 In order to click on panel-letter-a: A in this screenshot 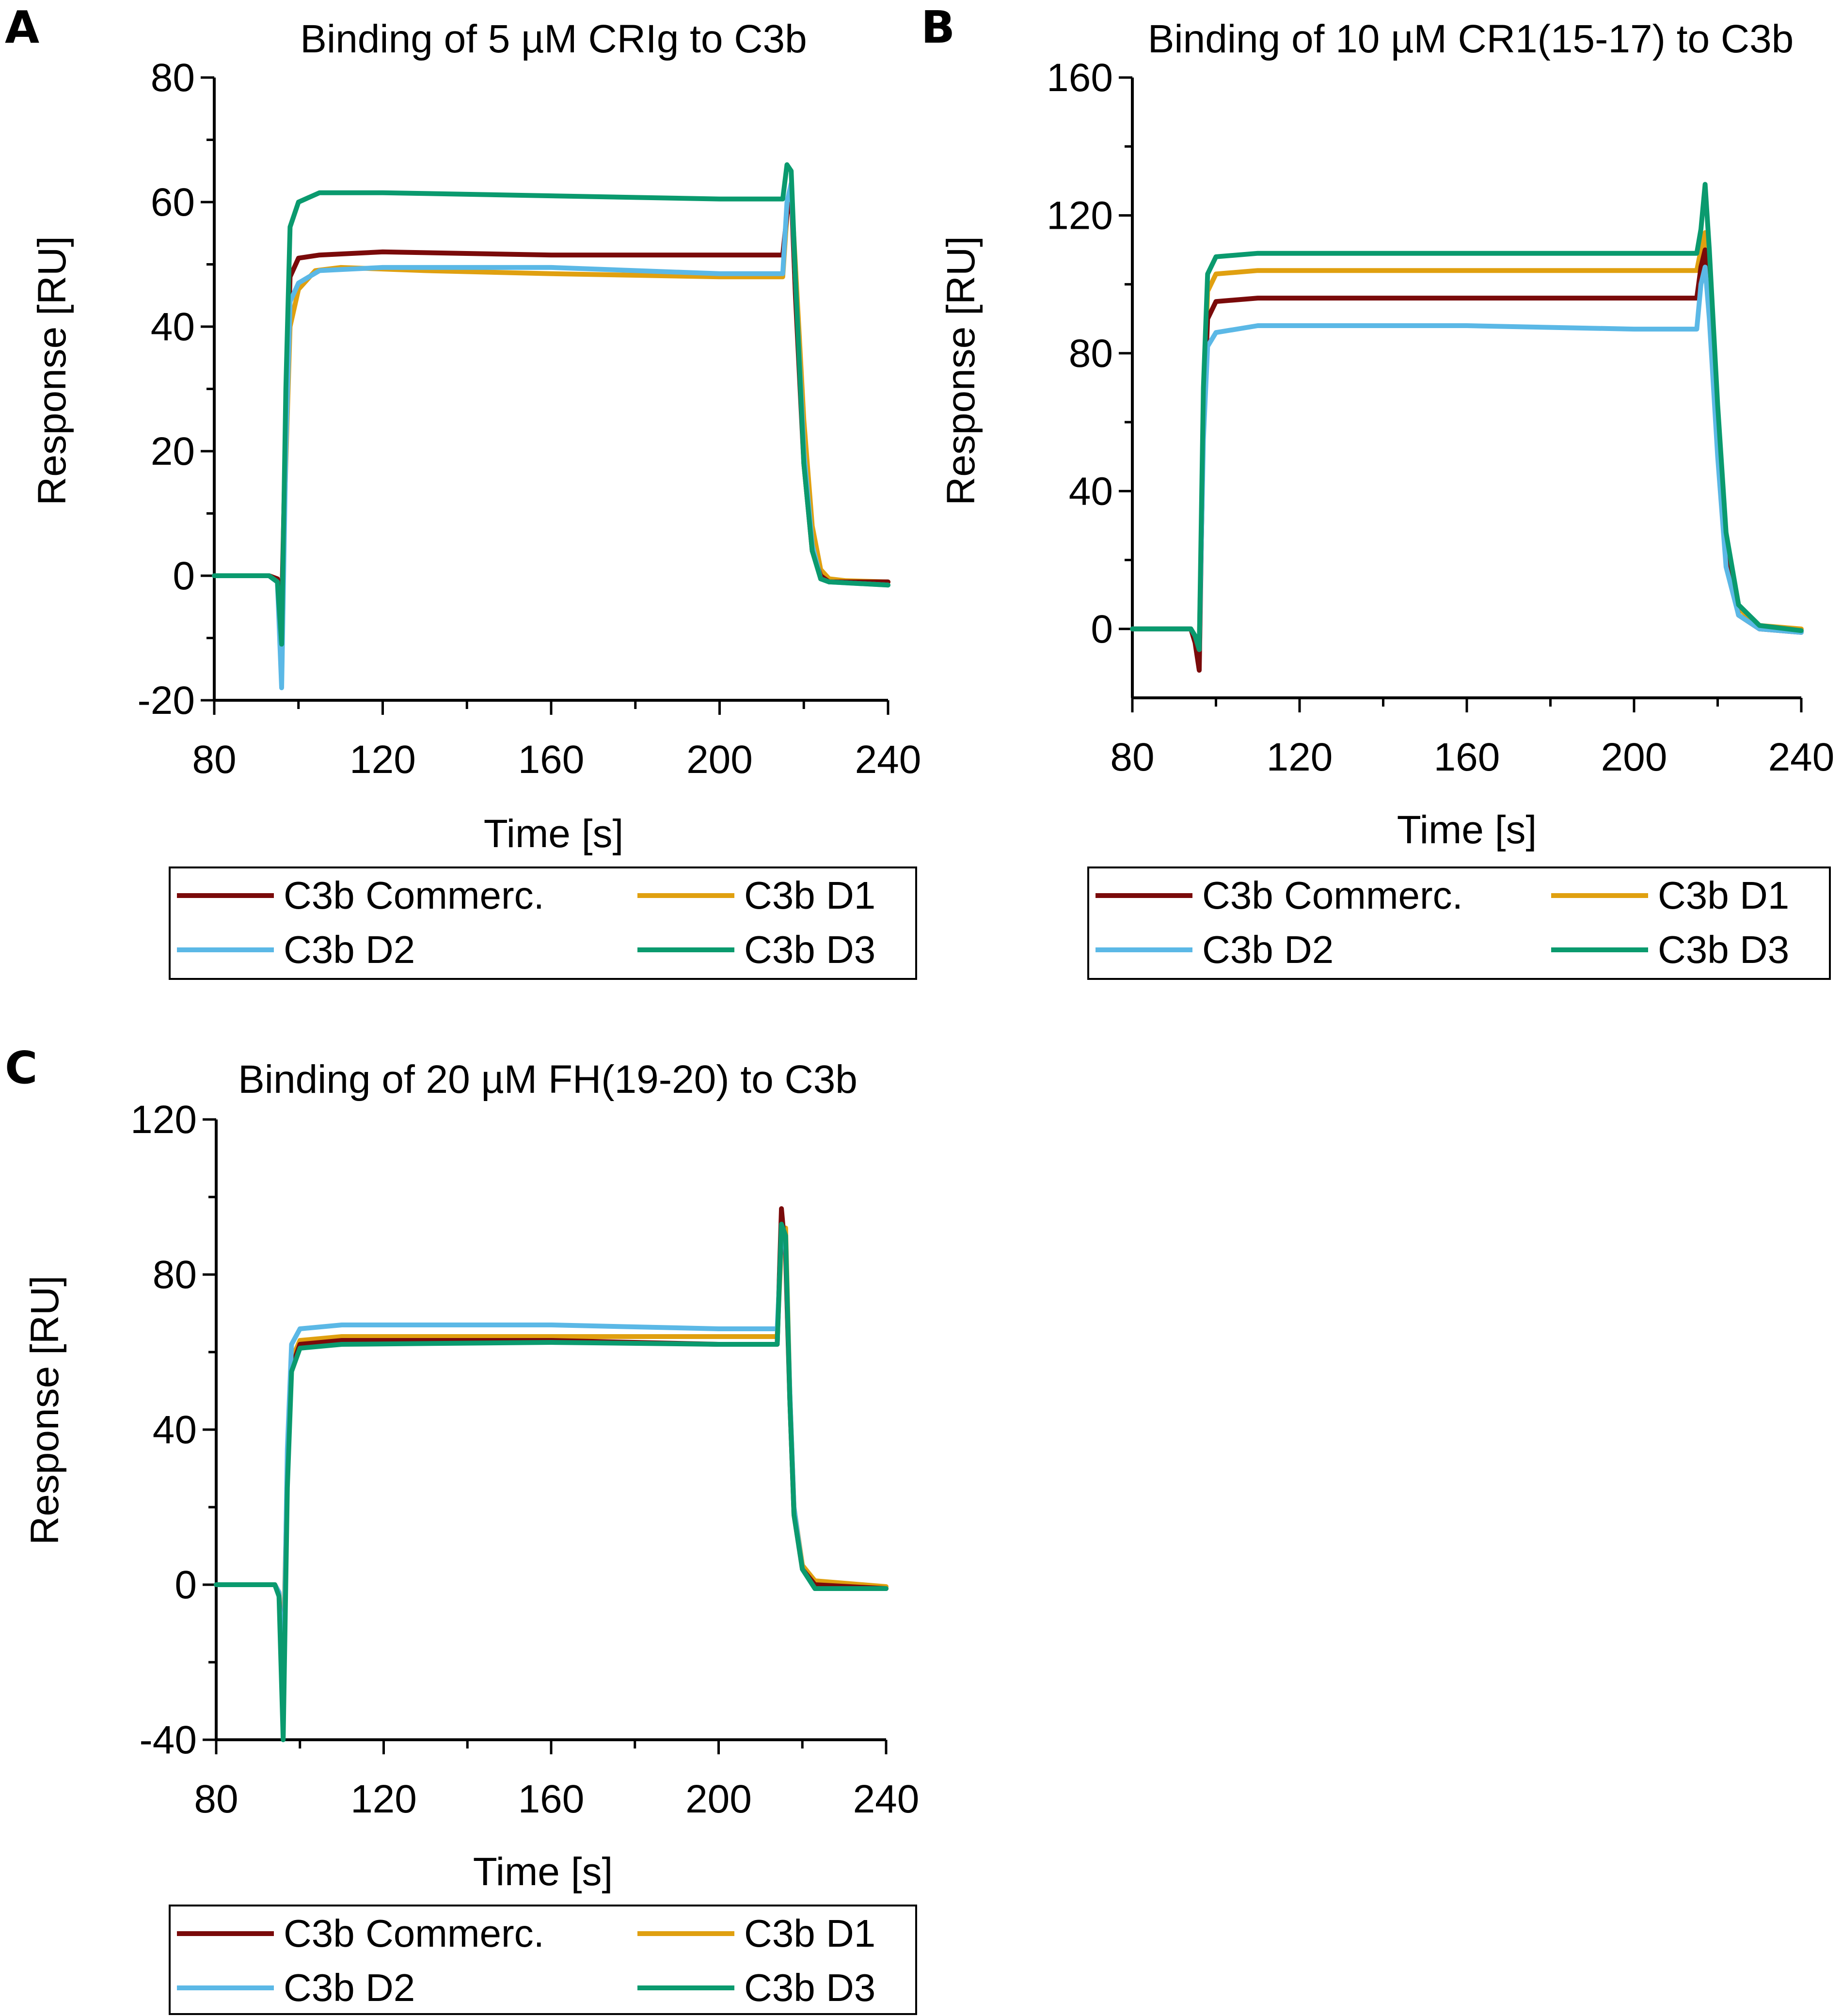, I will do `click(22, 27)`.